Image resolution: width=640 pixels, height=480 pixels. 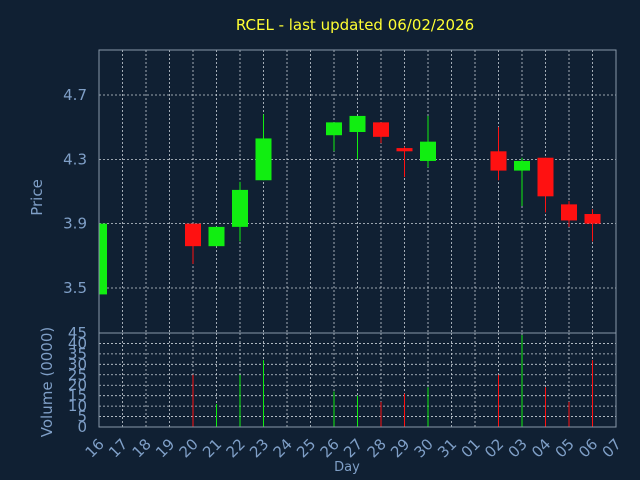 What do you see at coordinates (77, 364) in the screenshot?
I see `volume-tick-label: 30` at bounding box center [77, 364].